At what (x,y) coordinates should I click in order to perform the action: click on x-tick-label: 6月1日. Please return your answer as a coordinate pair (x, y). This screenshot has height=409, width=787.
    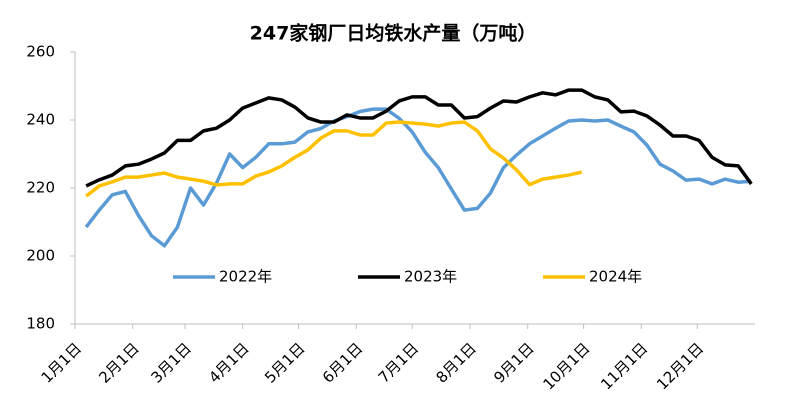
    Looking at the image, I should click on (342, 362).